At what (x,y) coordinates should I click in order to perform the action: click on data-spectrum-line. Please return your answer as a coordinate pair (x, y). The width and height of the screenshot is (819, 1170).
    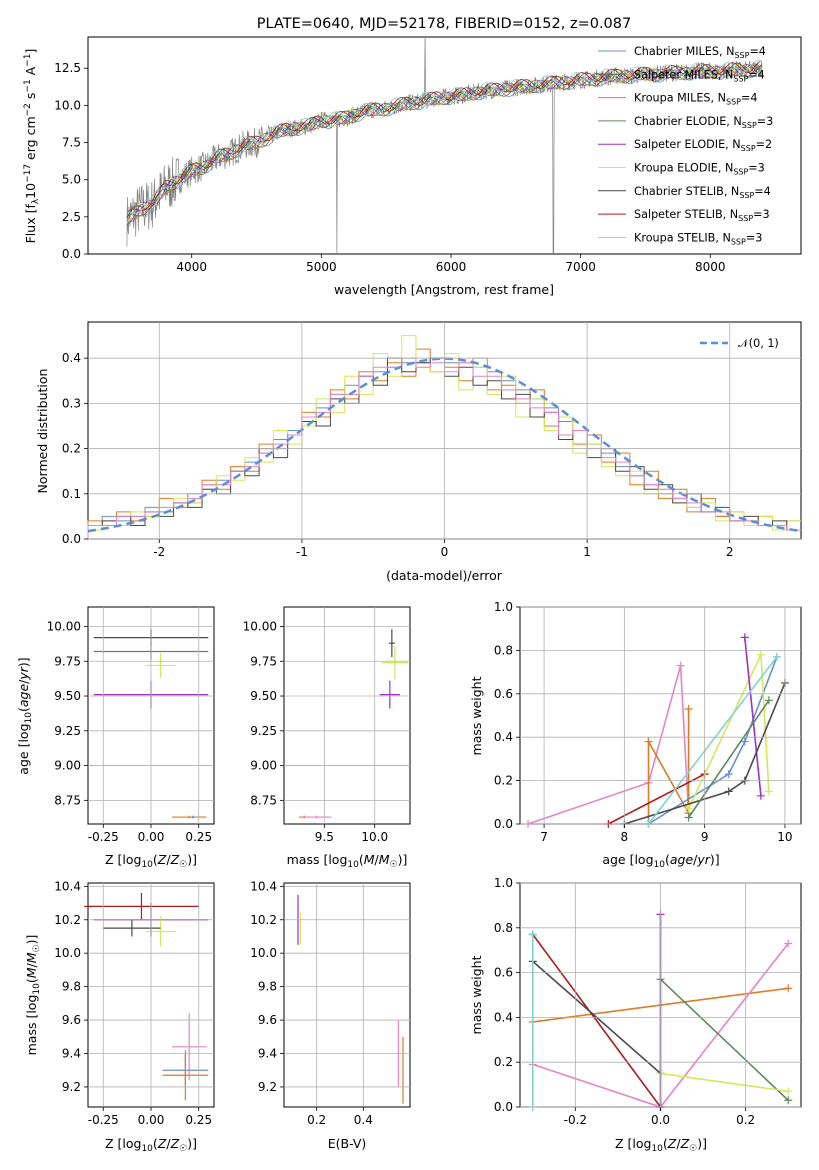
    Looking at the image, I should click on (444, 145).